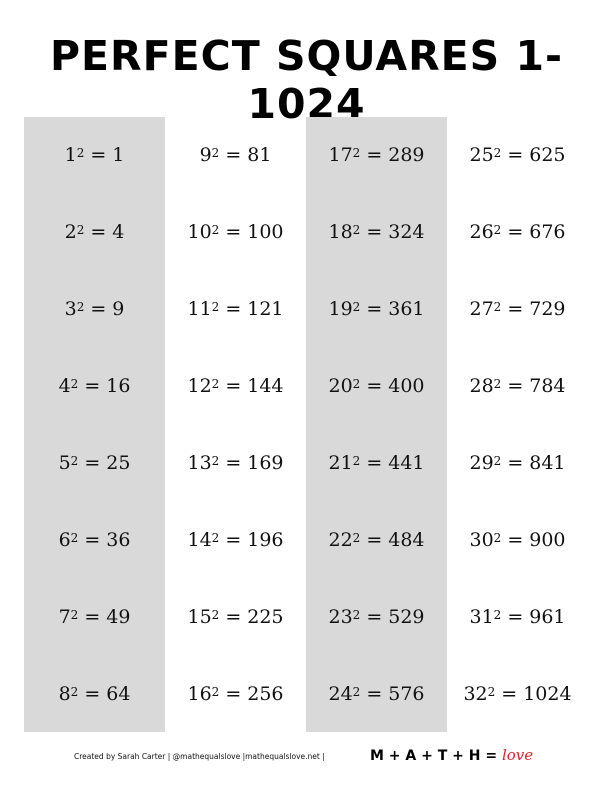 This screenshot has height=804, width=613. Describe the element at coordinates (340, 462) in the screenshot. I see `base: 21` at that location.